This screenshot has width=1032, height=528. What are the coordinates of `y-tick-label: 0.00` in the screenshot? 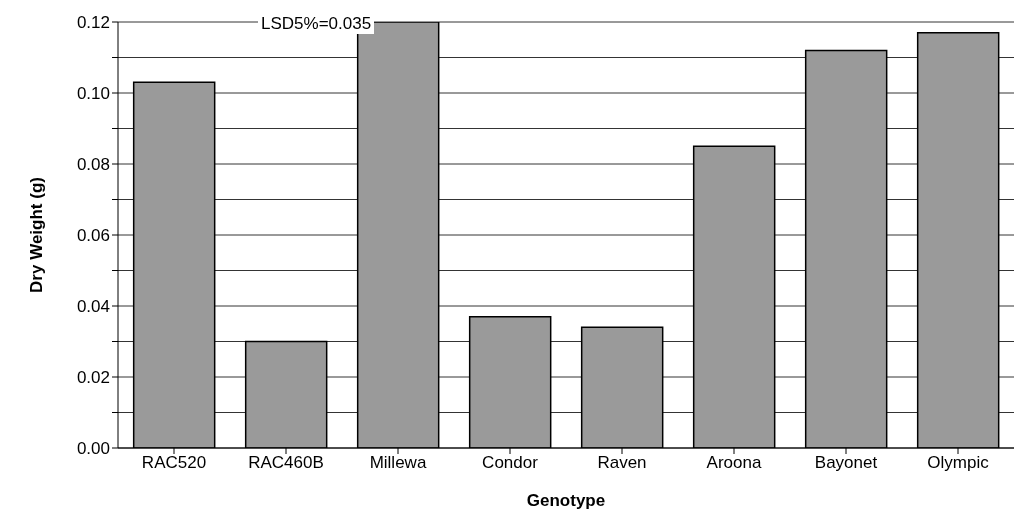 It's located at (93, 449).